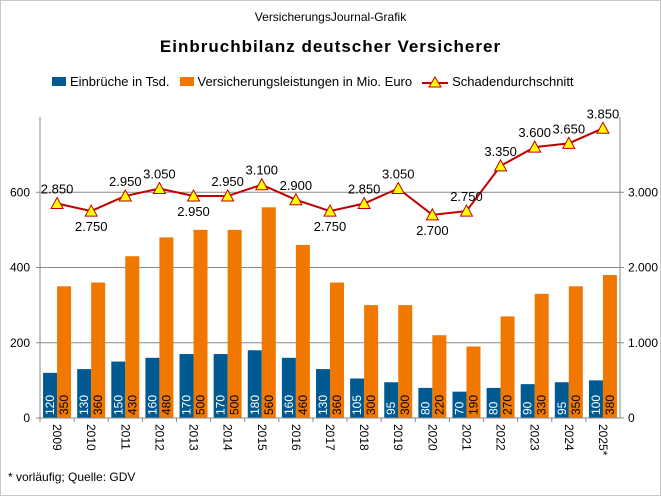  Describe the element at coordinates (364, 437) in the screenshot. I see `x-tick-label: 2018` at that location.